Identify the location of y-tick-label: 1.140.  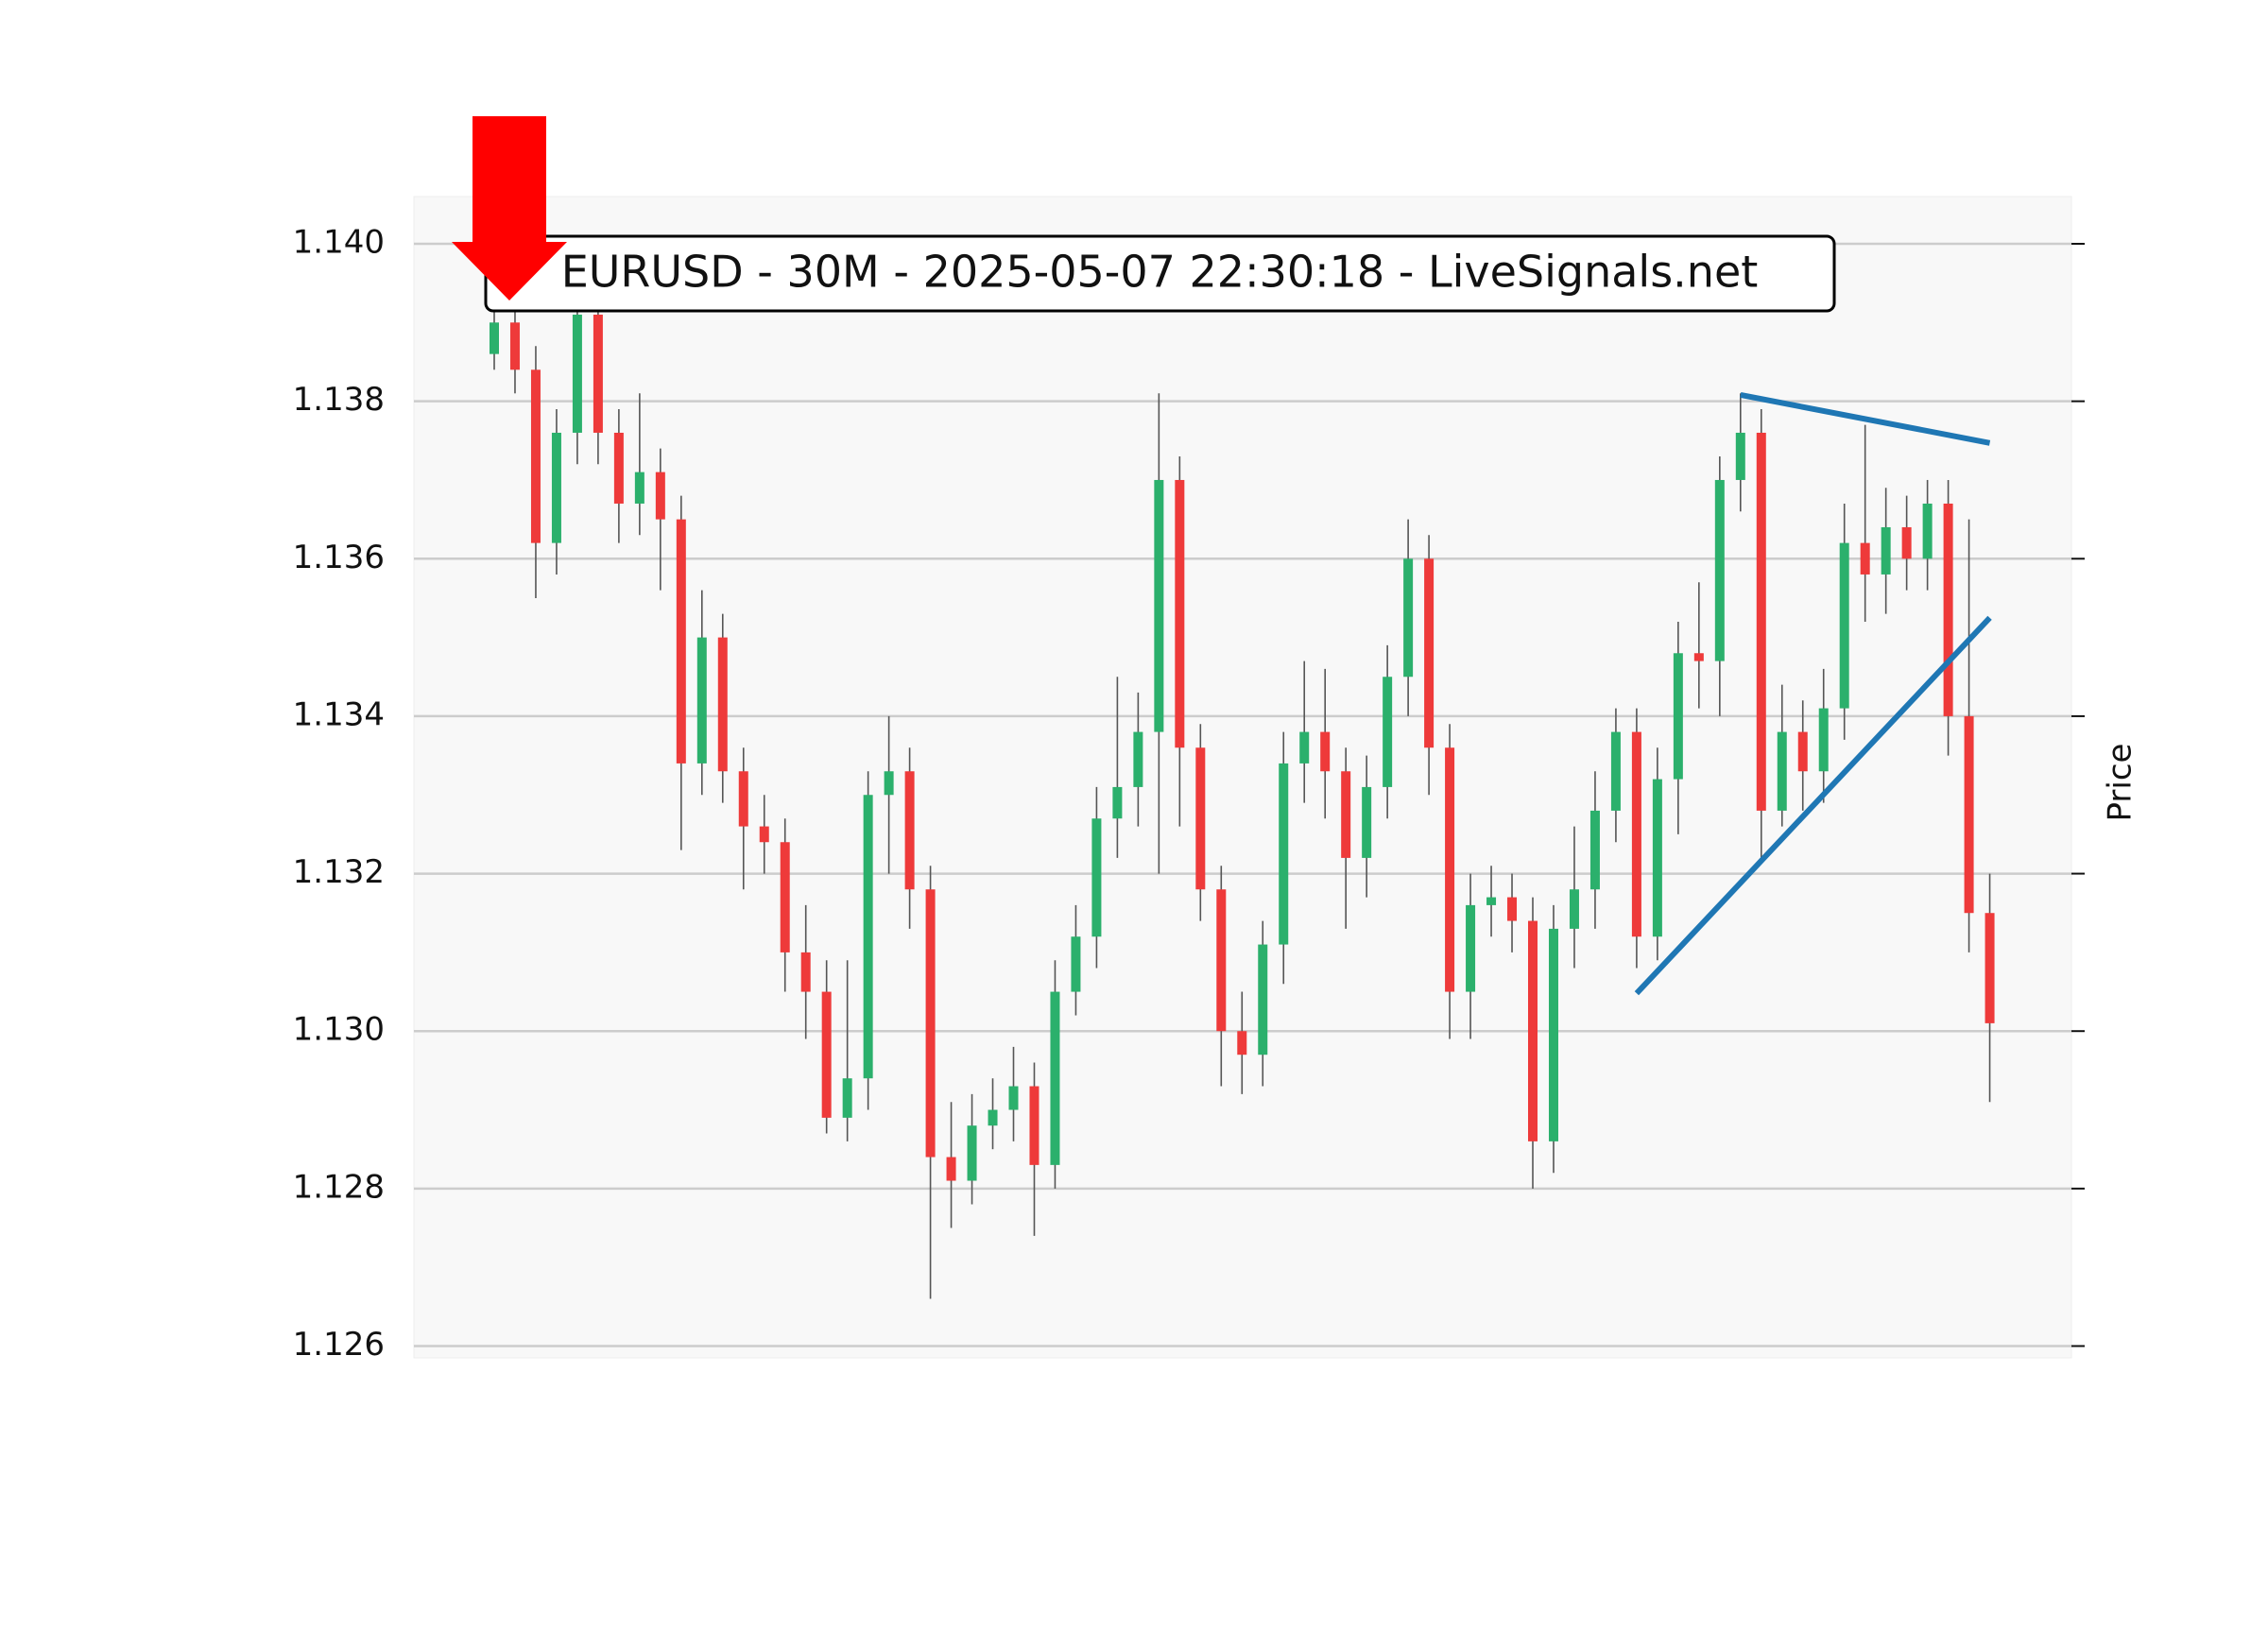
(339, 242).